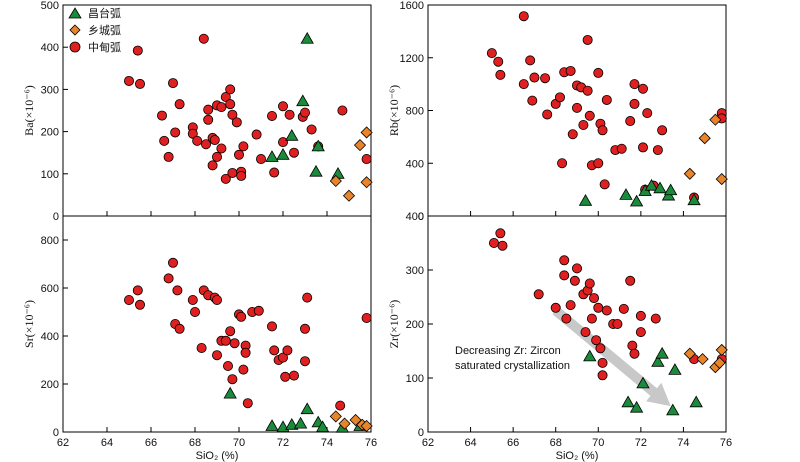 The width and height of the screenshot is (800, 462). What do you see at coordinates (598, 443) in the screenshot?
I see `x-tick-label: 70` at bounding box center [598, 443].